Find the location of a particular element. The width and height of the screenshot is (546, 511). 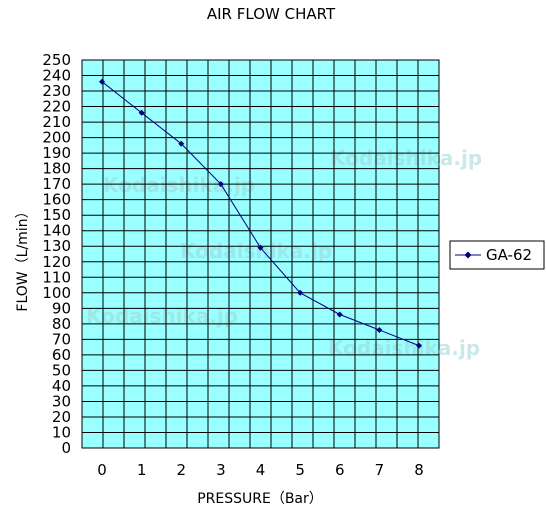

y-axis-title: FLOW（L/min） is located at coordinates (23, 257).